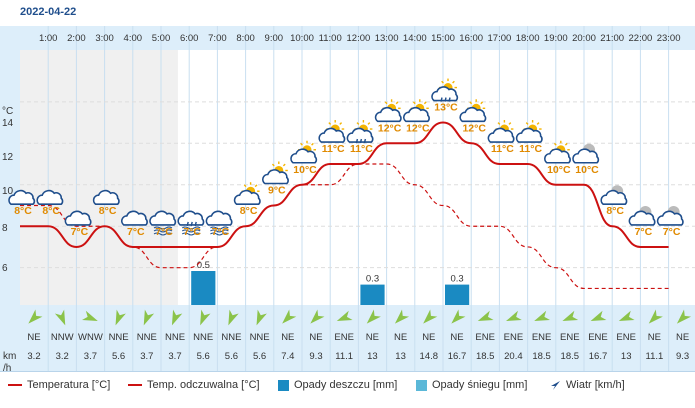 This screenshot has width=695, height=408. Describe the element at coordinates (400, 356) in the screenshot. I see `wind-speed: 13` at that location.